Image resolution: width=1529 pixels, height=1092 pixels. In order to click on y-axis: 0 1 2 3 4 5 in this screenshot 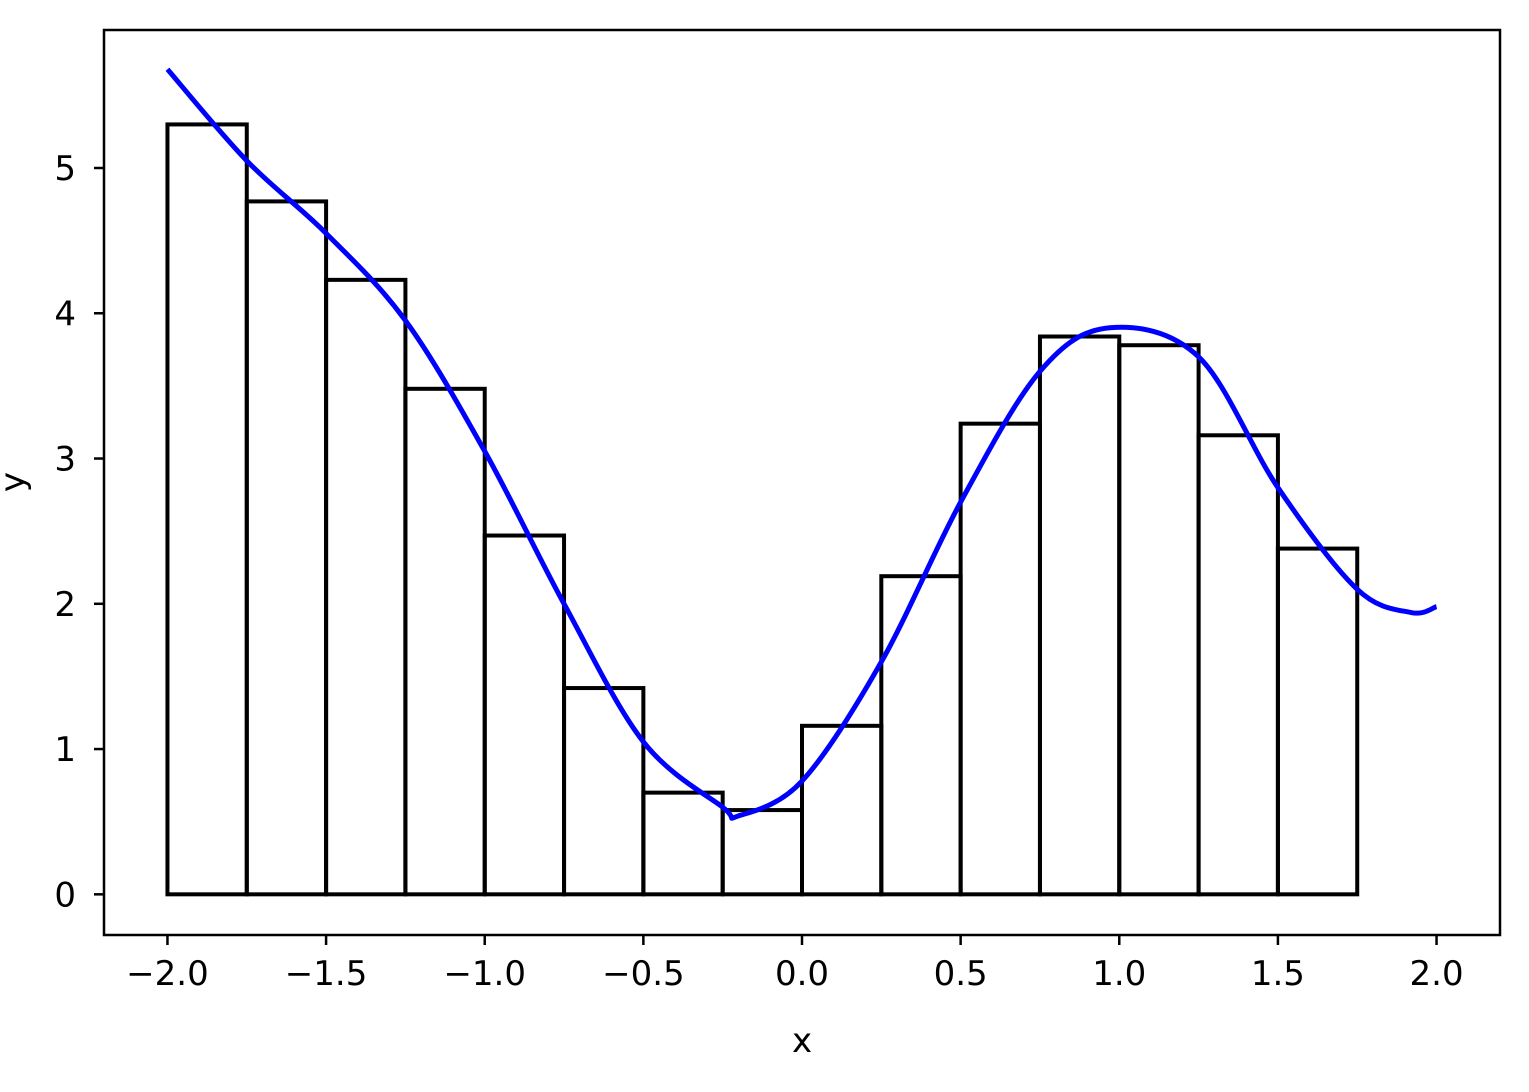, I will do `click(79, 532)`.